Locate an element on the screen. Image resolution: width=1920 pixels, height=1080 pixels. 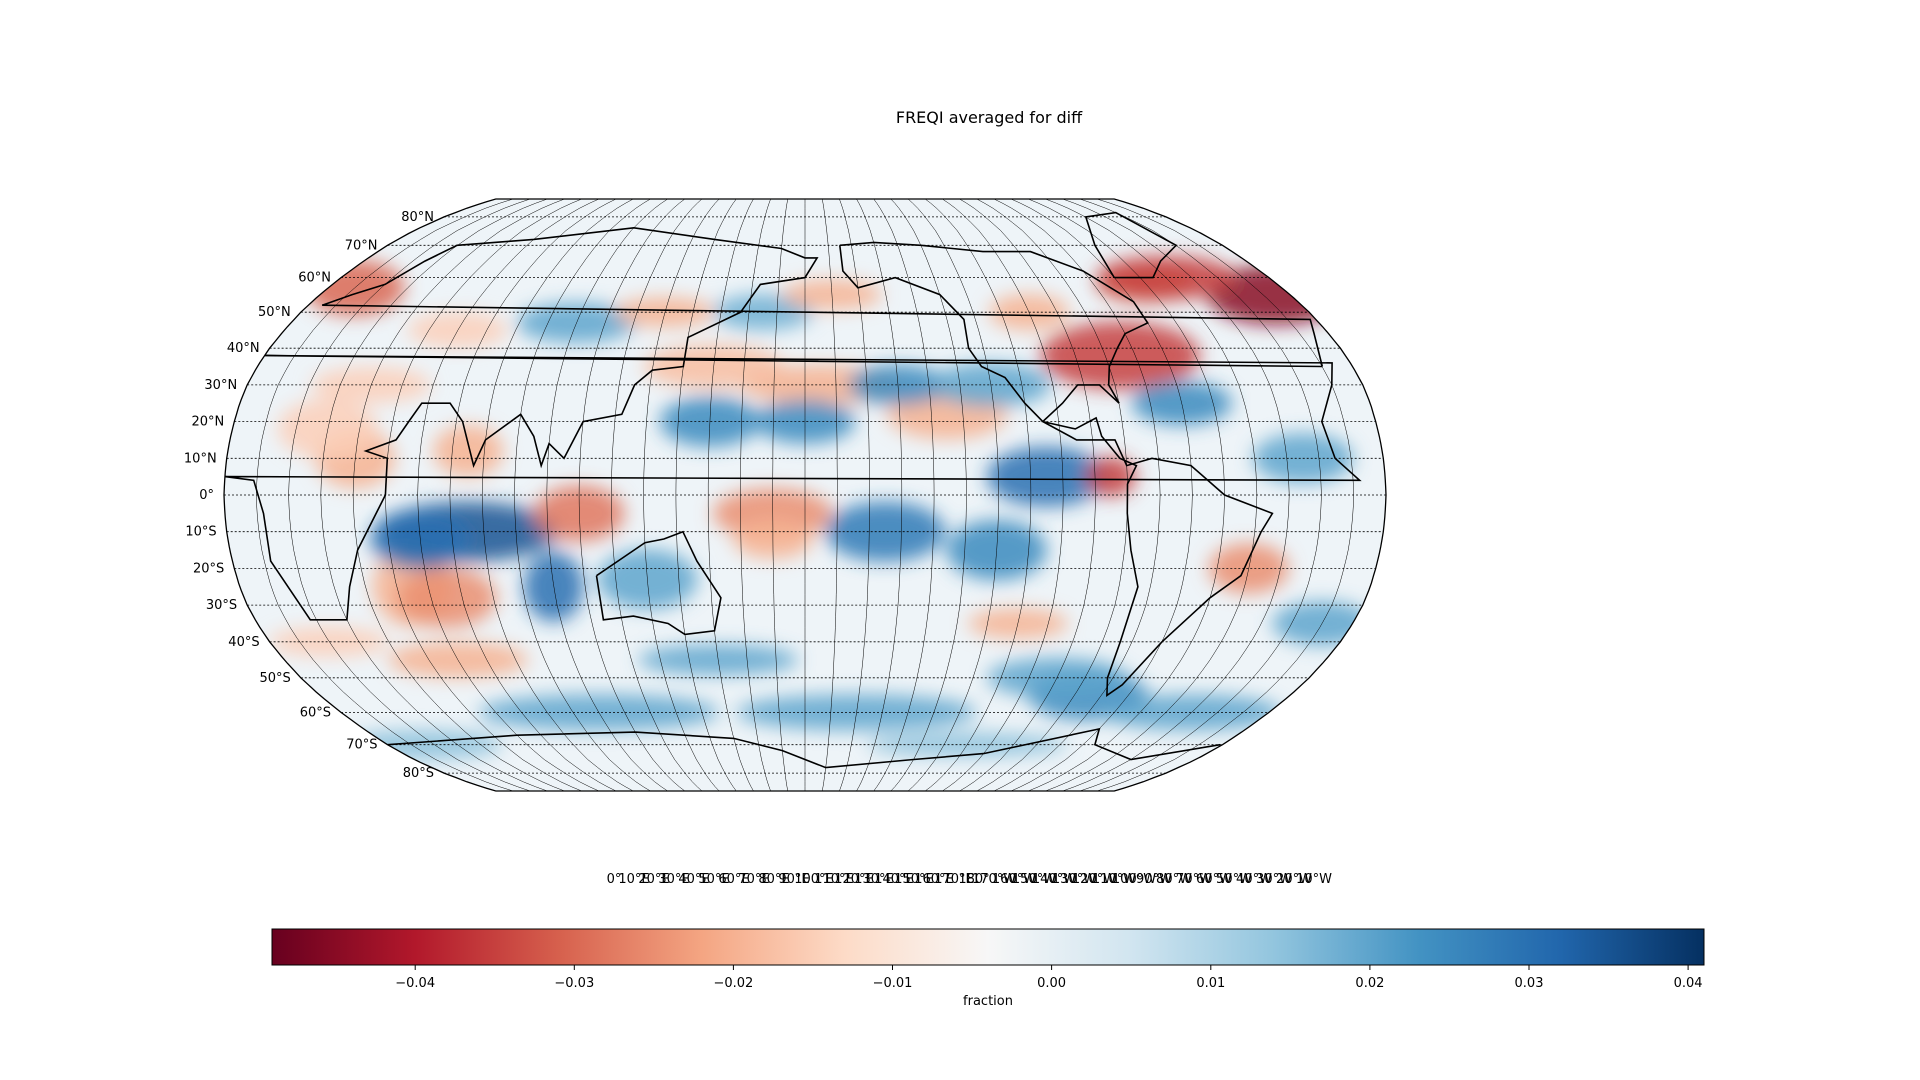
longitude-label: 170°W is located at coordinates (994, 879).